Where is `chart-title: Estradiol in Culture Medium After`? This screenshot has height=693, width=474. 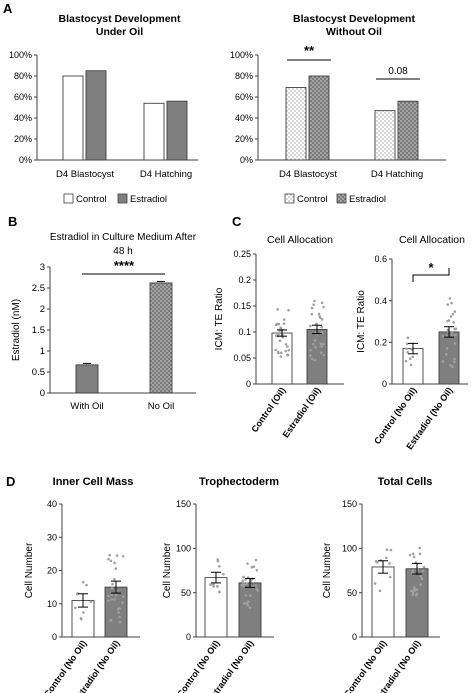
chart-title: Estradiol in Culture Medium After is located at coordinates (123, 237).